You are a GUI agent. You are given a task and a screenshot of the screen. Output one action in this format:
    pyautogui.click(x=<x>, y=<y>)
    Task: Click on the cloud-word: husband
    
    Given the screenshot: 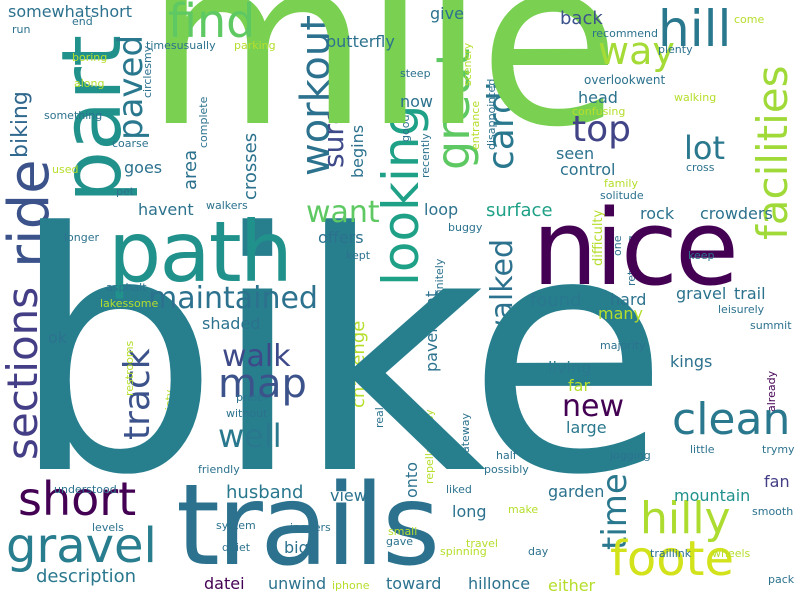 What is the action you would take?
    pyautogui.click(x=265, y=492)
    